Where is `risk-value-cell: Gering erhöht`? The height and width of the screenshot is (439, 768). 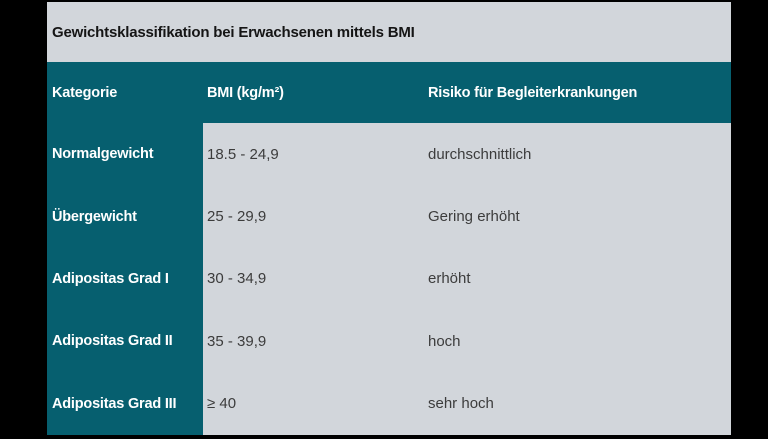 risk-value-cell: Gering erhöht is located at coordinates (579, 216).